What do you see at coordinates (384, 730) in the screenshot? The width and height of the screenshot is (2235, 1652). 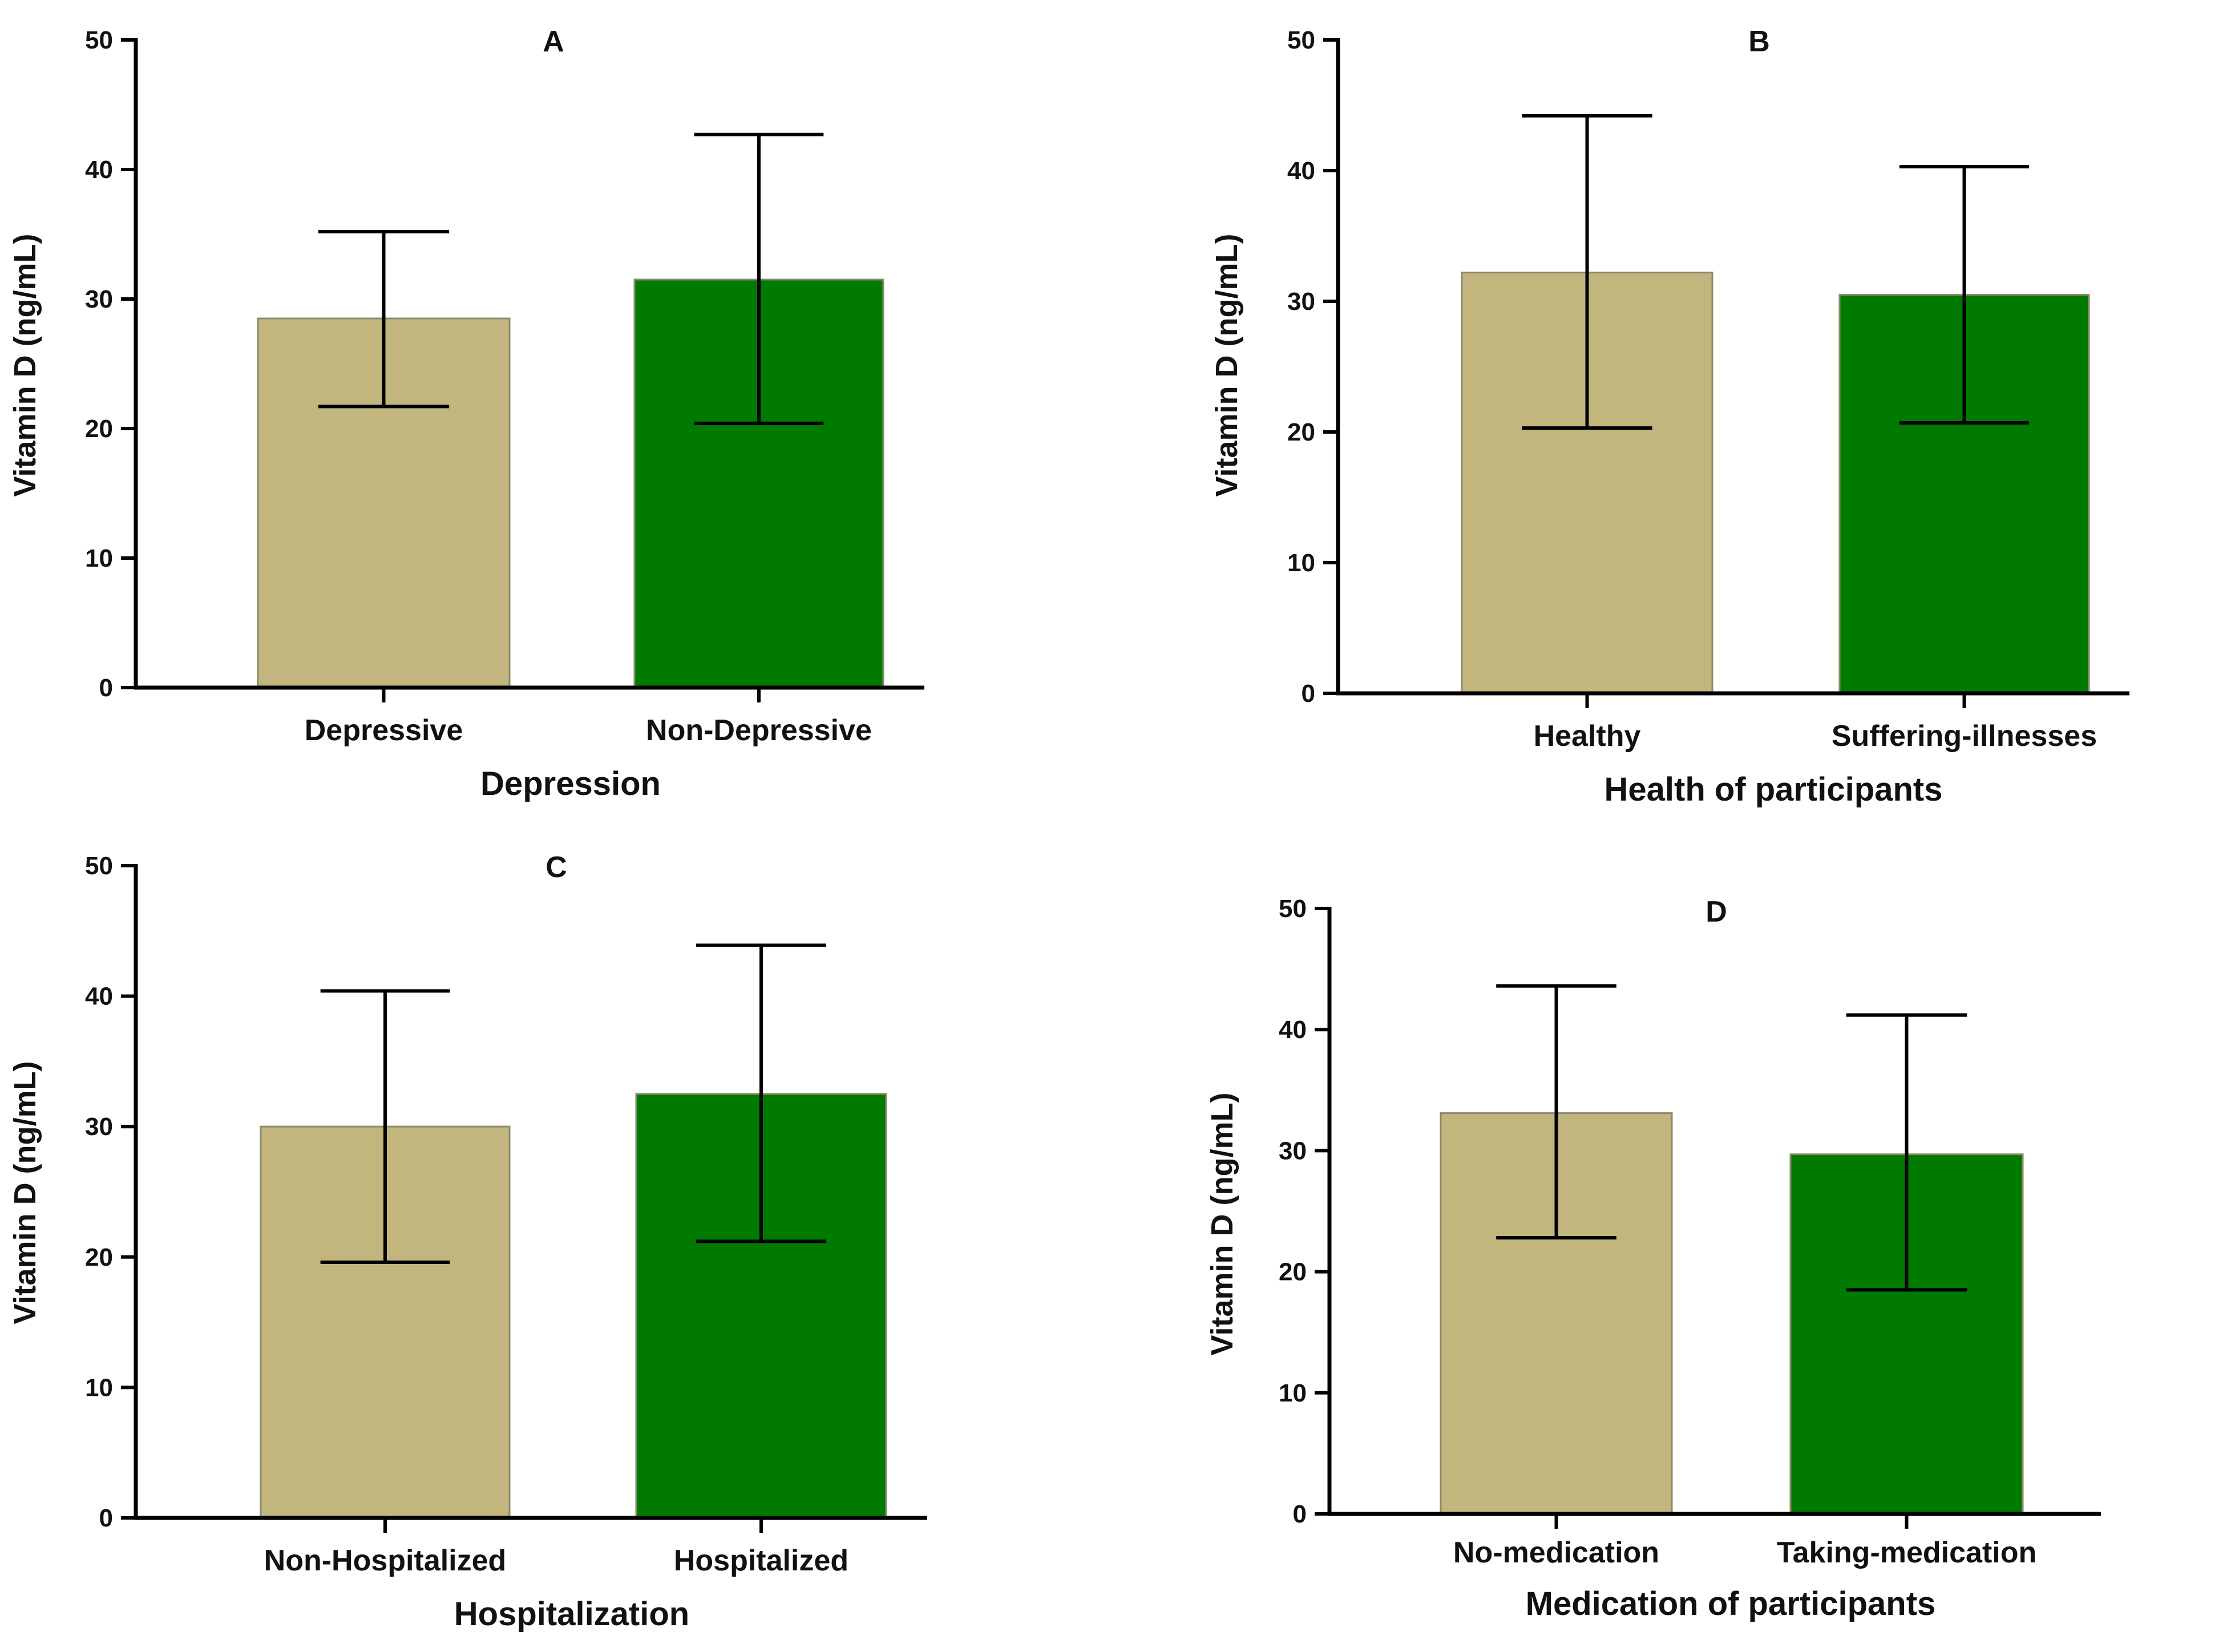 I see `category-label: Depressive` at bounding box center [384, 730].